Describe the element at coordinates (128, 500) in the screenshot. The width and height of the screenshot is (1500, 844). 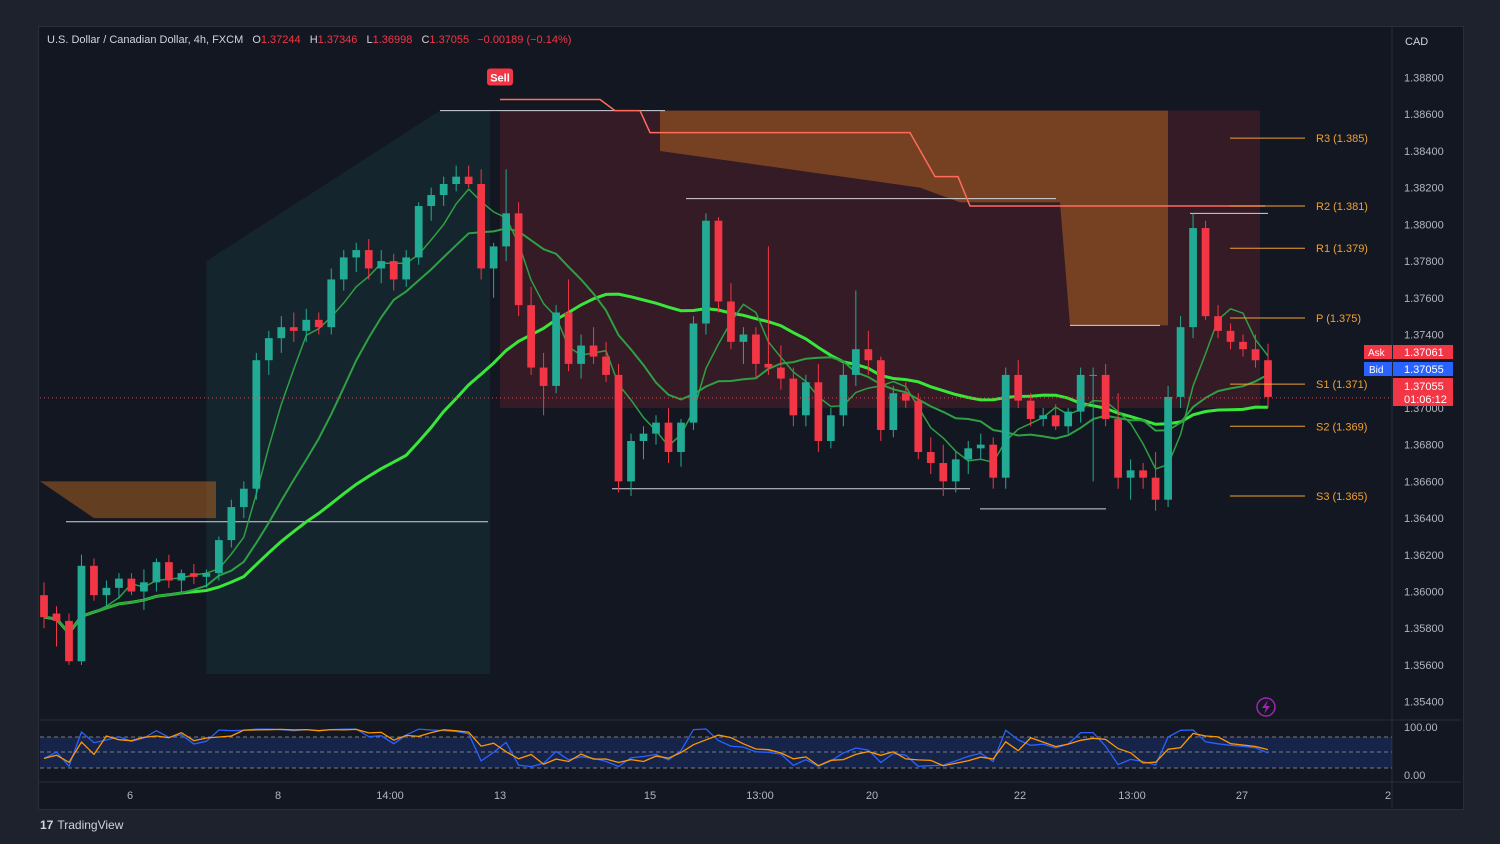
I see `orange-band-left` at that location.